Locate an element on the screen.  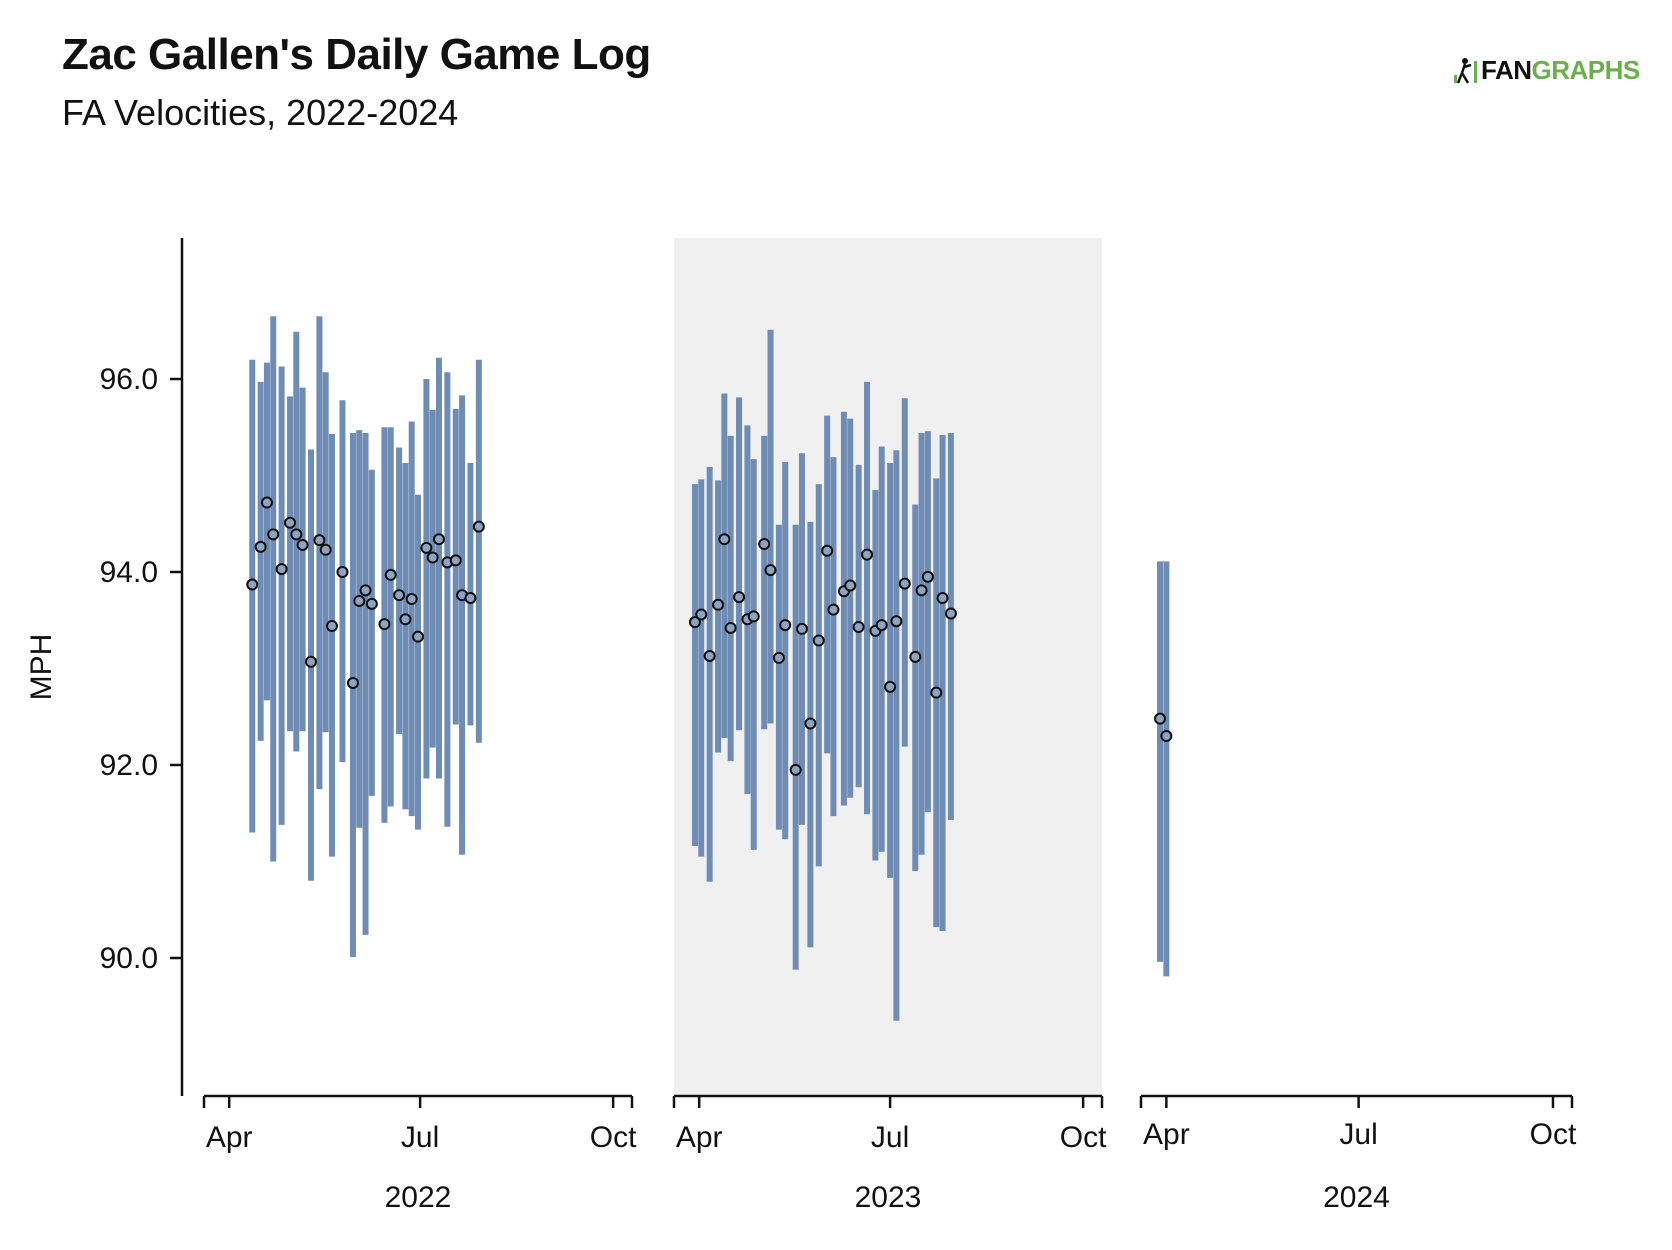
y-axis-title: MPH is located at coordinates (41, 667).